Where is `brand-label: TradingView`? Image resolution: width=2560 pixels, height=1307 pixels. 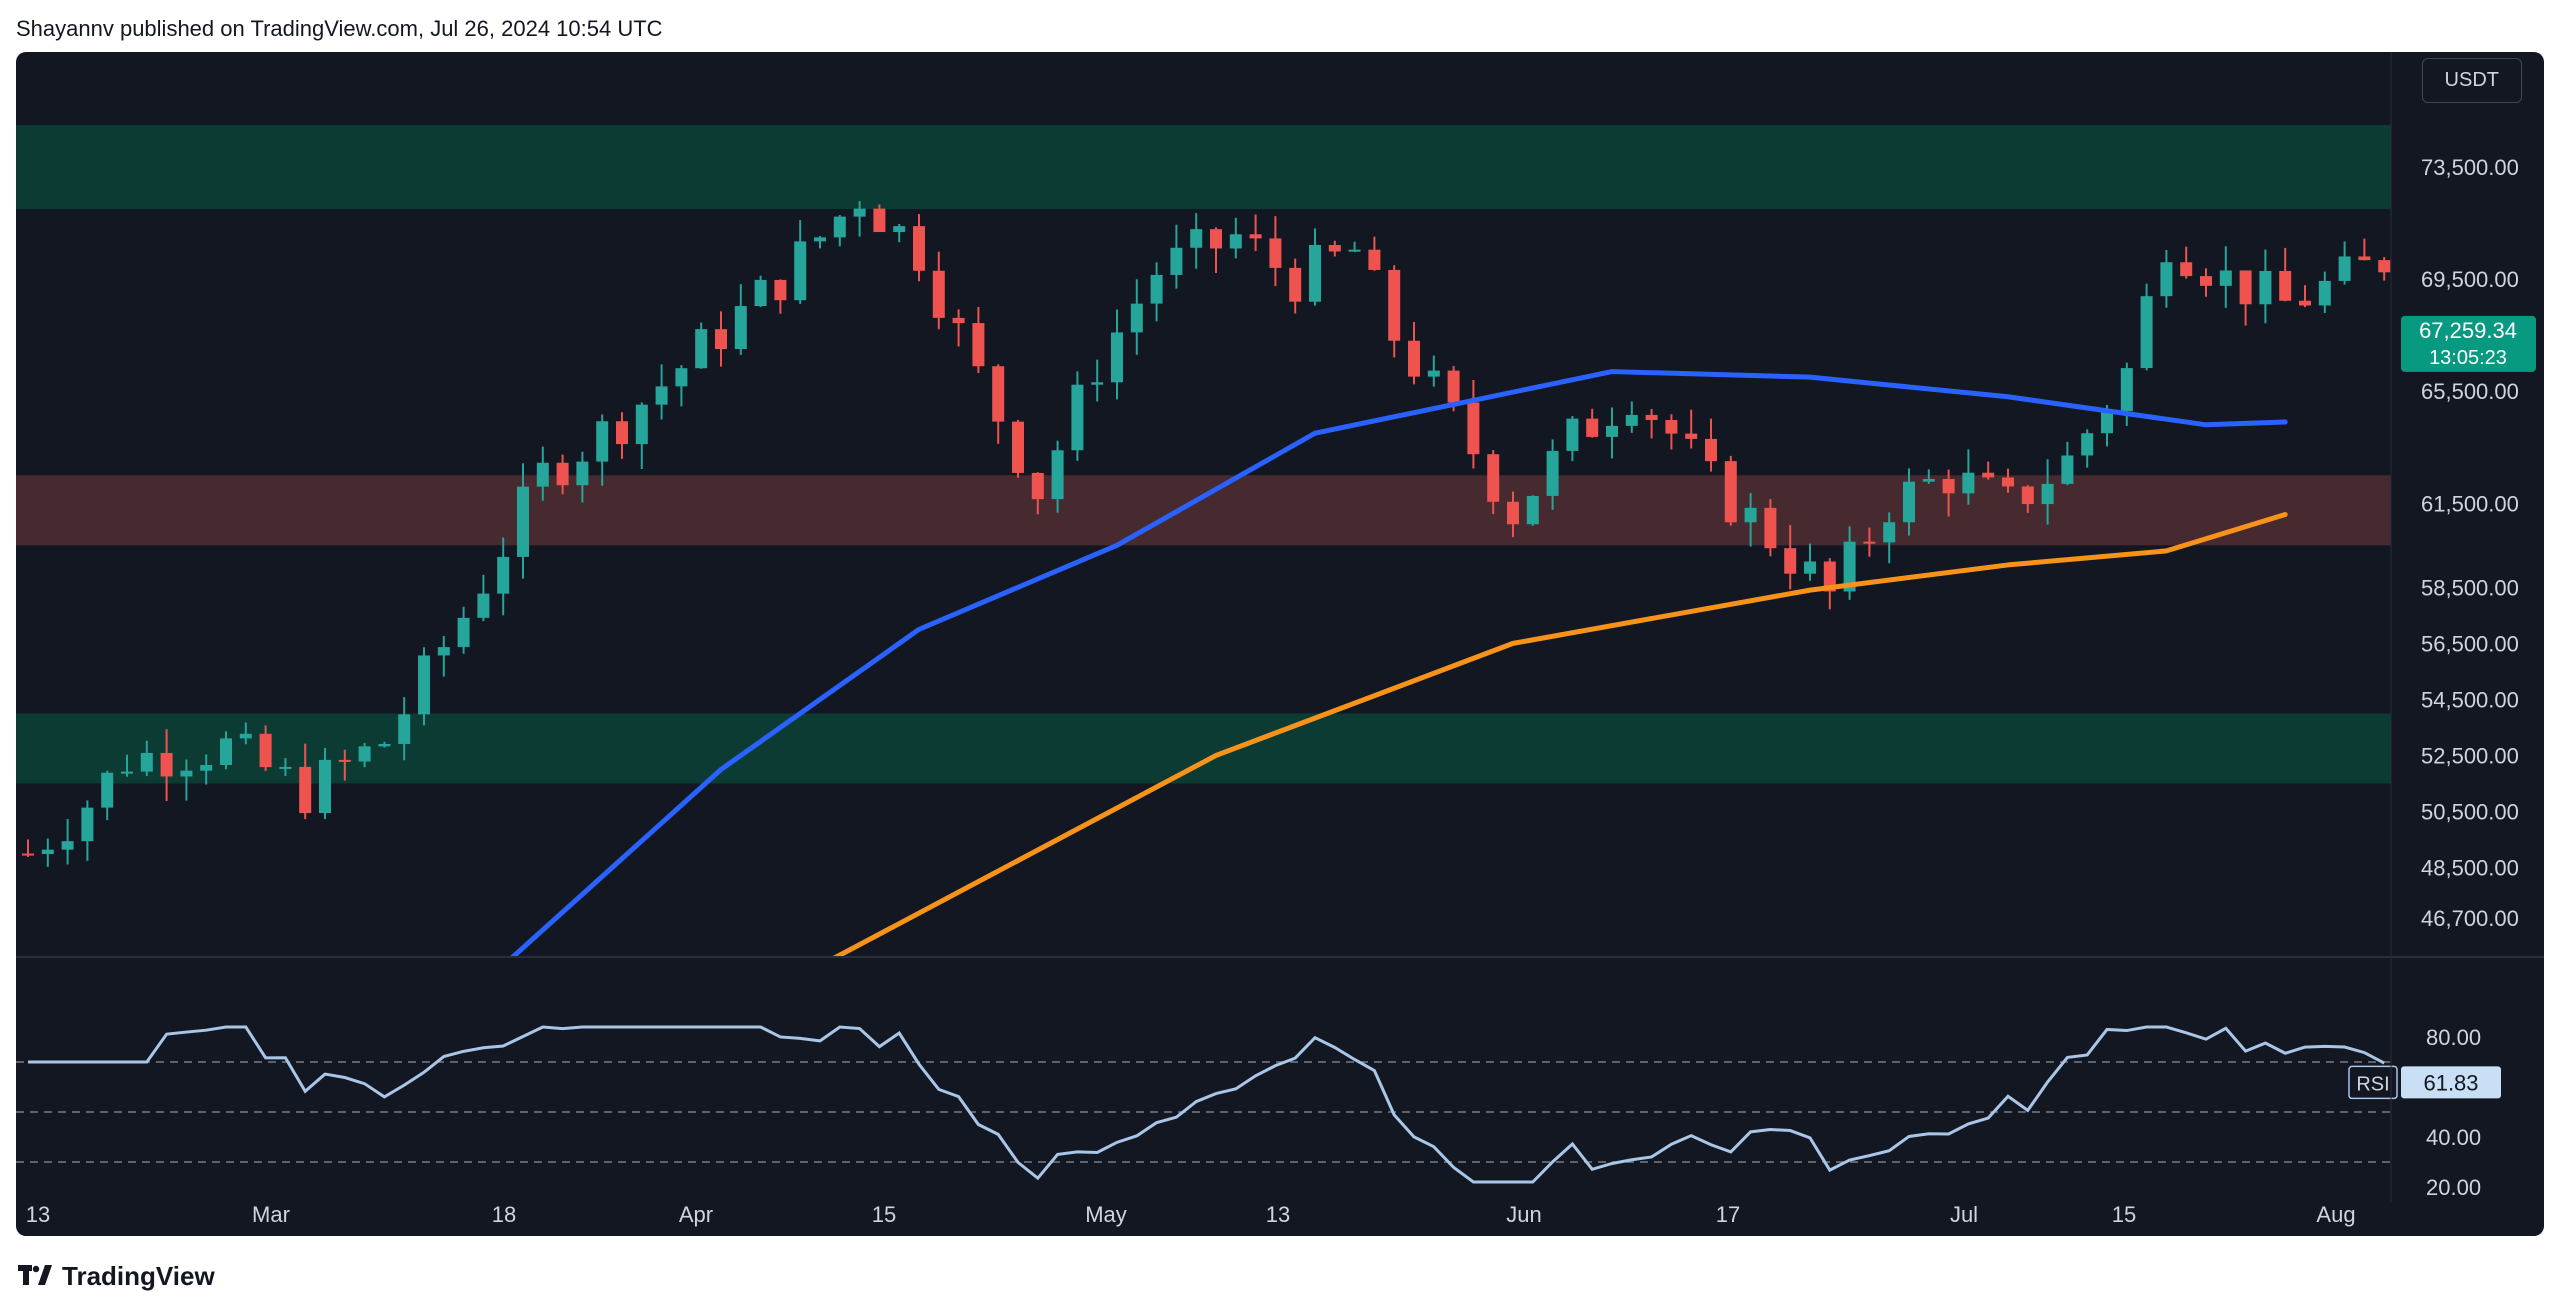
brand-label: TradingView is located at coordinates (138, 1275).